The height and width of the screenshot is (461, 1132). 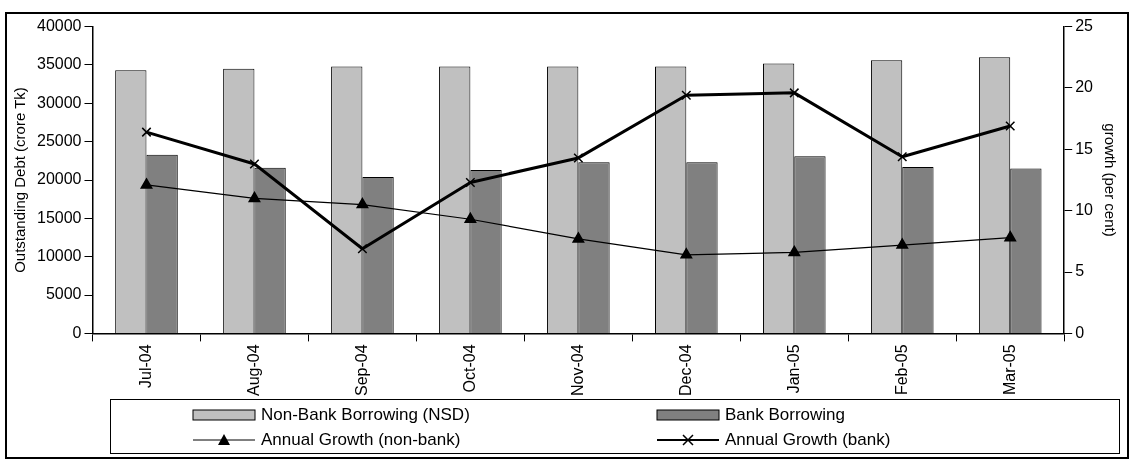 I want to click on legend-label: Non-Bank Borrowing (NSD), so click(x=365, y=414).